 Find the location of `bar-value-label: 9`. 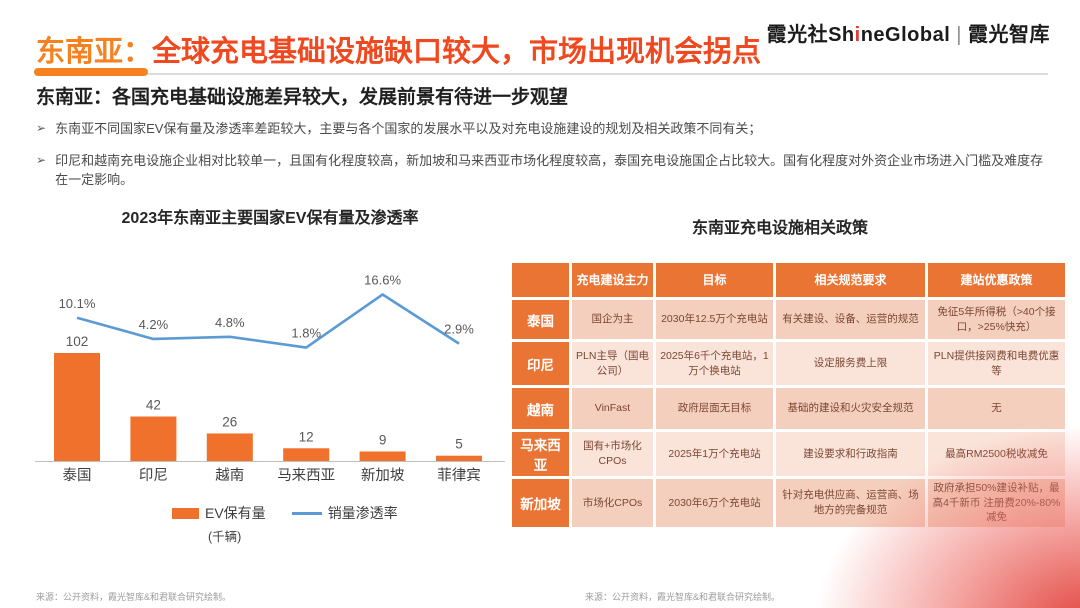

bar-value-label: 9 is located at coordinates (383, 439).